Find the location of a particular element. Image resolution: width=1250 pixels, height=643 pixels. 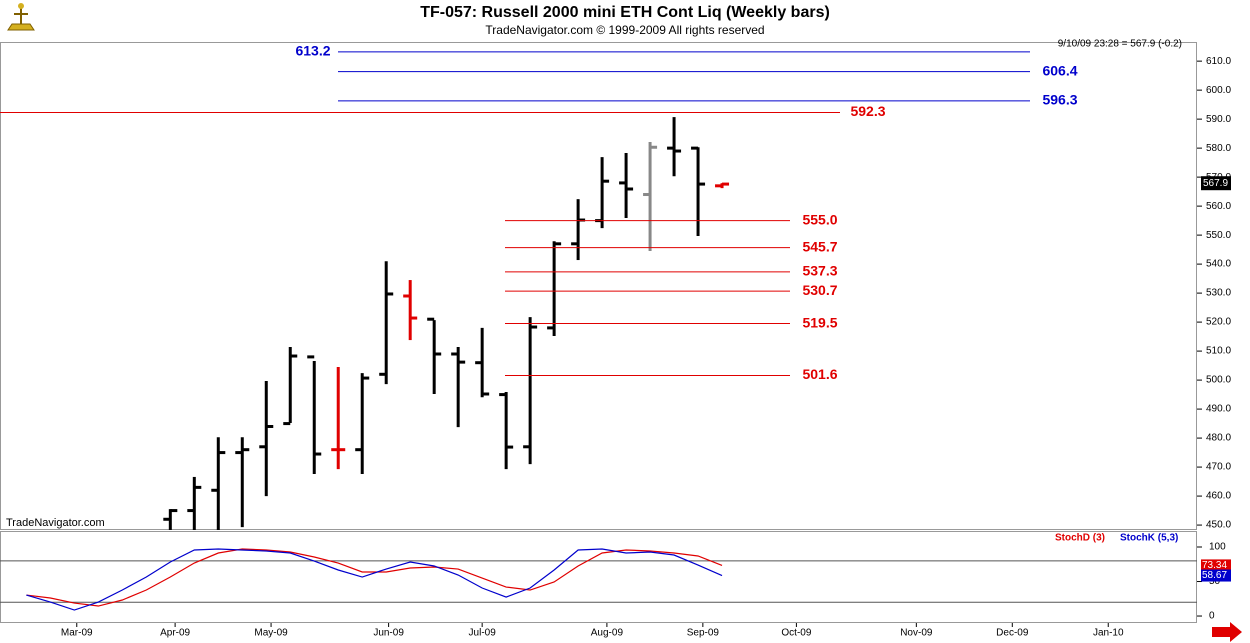

last-price-tag is located at coordinates (1216, 183).